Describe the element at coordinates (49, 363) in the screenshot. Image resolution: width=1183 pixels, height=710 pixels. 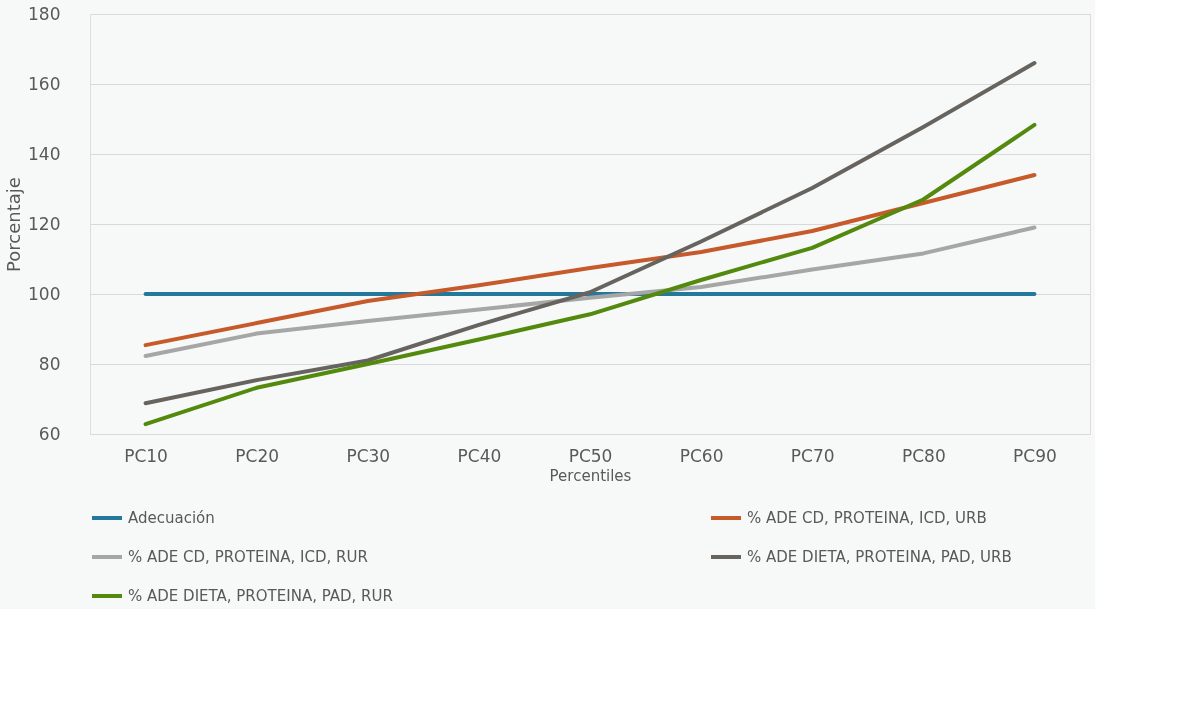
I see `y-tick-label: 80` at that location.